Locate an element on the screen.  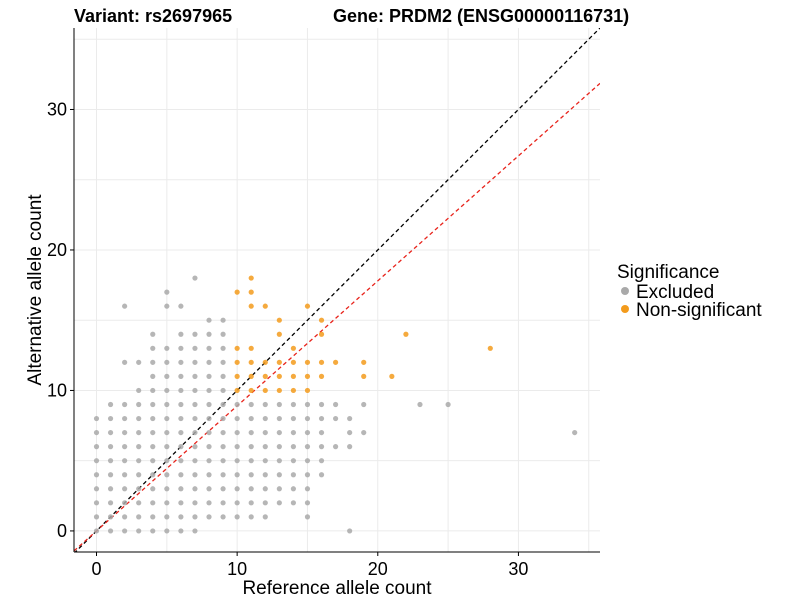
legend-label-excluded: Excluded is located at coordinates (675, 292).